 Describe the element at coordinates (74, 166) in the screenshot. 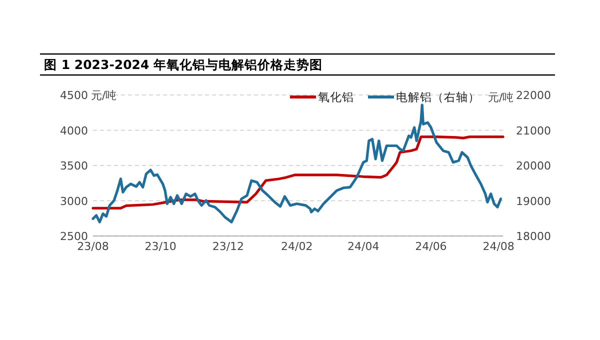

I see `ytick: 3500` at that location.